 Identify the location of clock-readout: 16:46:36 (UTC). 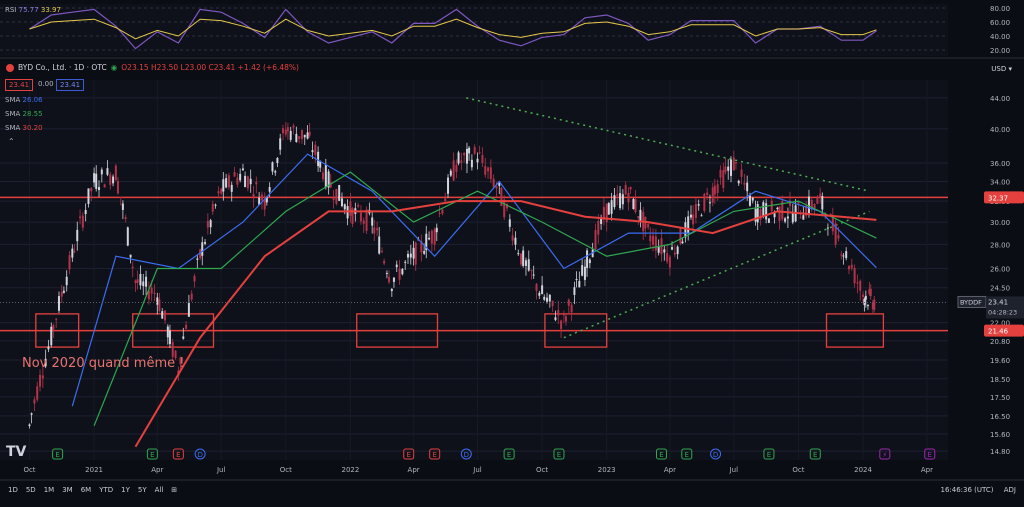
(967, 490).